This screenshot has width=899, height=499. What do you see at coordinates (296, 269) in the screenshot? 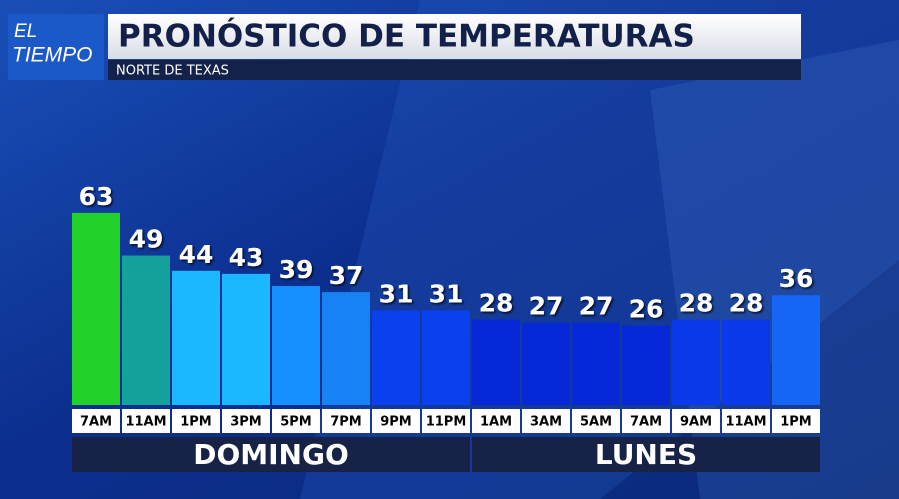
I see `value-label: 39` at bounding box center [296, 269].